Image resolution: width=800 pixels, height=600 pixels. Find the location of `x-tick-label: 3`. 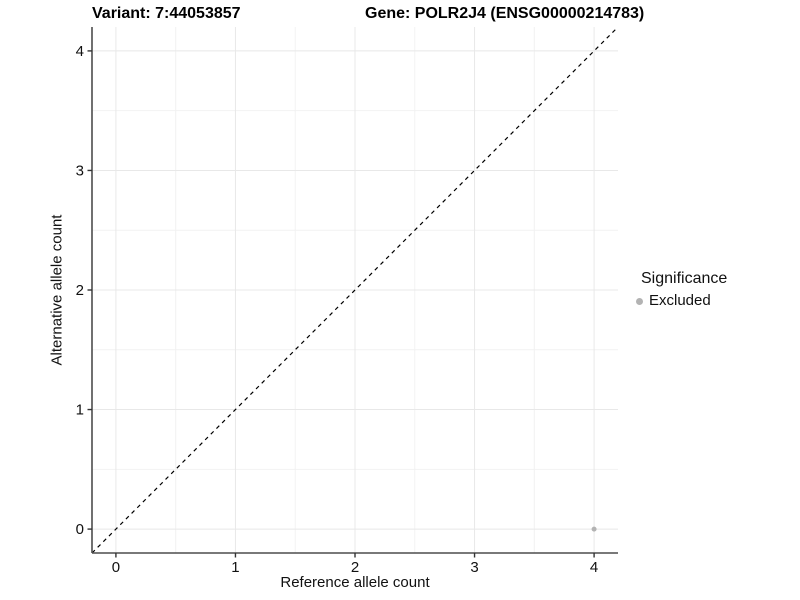

x-tick-label: 3 is located at coordinates (474, 567).